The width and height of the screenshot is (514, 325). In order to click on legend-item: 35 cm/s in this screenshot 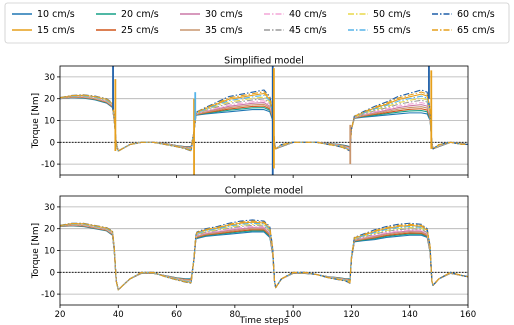, I will do `click(211, 30)`.